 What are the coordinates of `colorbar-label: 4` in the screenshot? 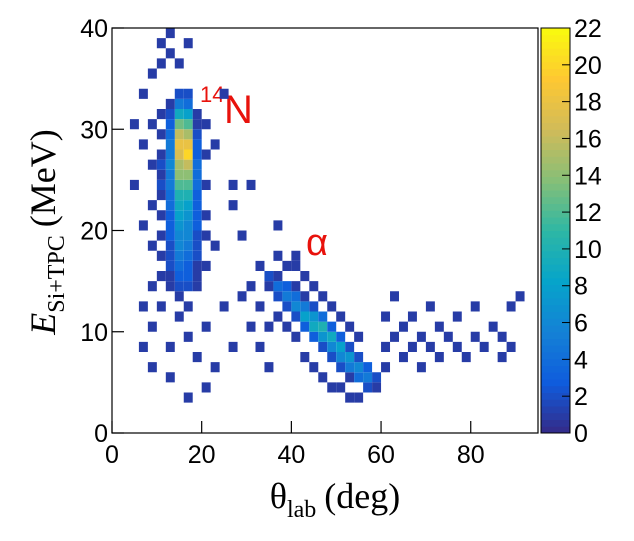 It's located at (581, 360).